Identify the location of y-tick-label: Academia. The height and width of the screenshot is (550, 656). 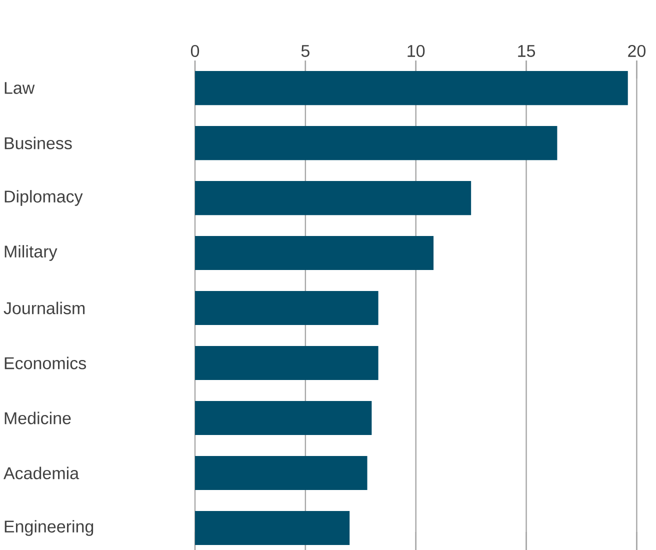
(42, 473).